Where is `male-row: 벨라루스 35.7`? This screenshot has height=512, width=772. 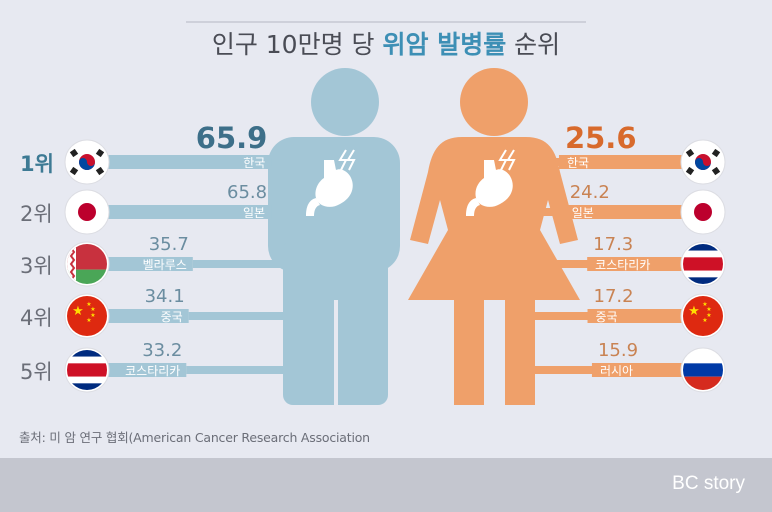 male-row: 벨라루스 35.7 is located at coordinates (173, 260).